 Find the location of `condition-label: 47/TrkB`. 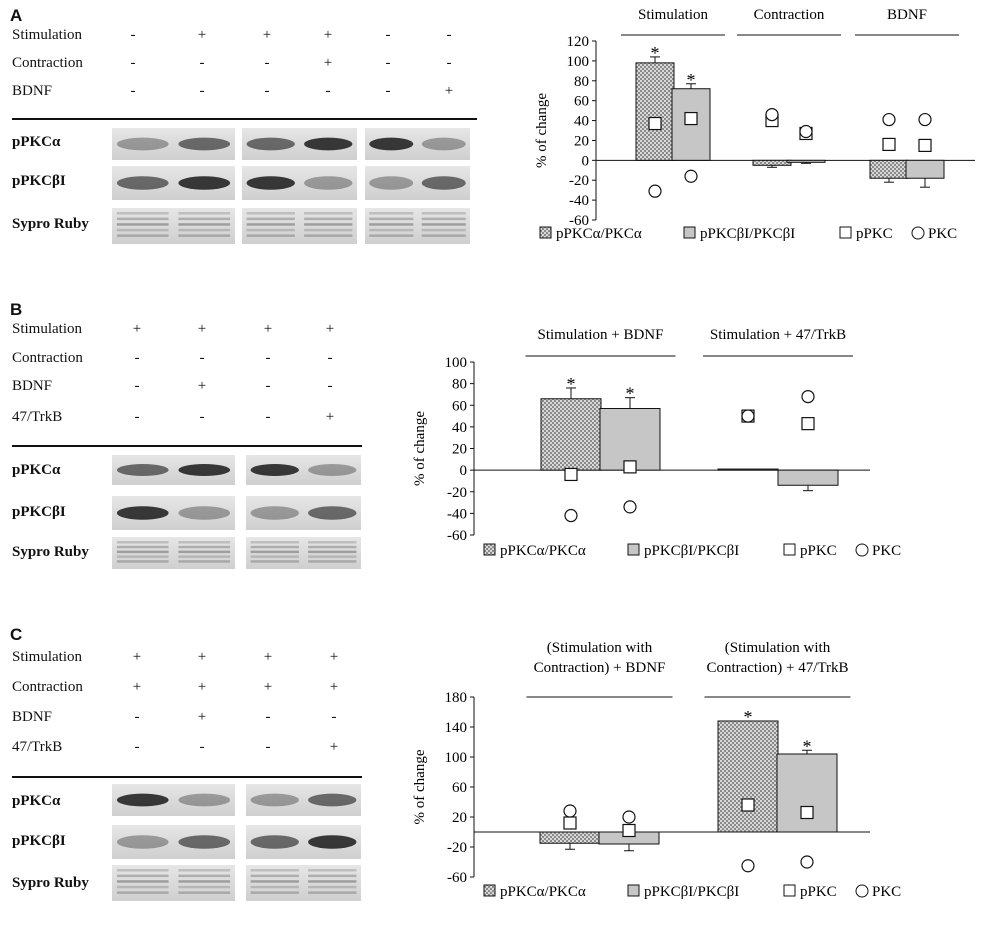

condition-label: 47/TrkB is located at coordinates (37, 417).